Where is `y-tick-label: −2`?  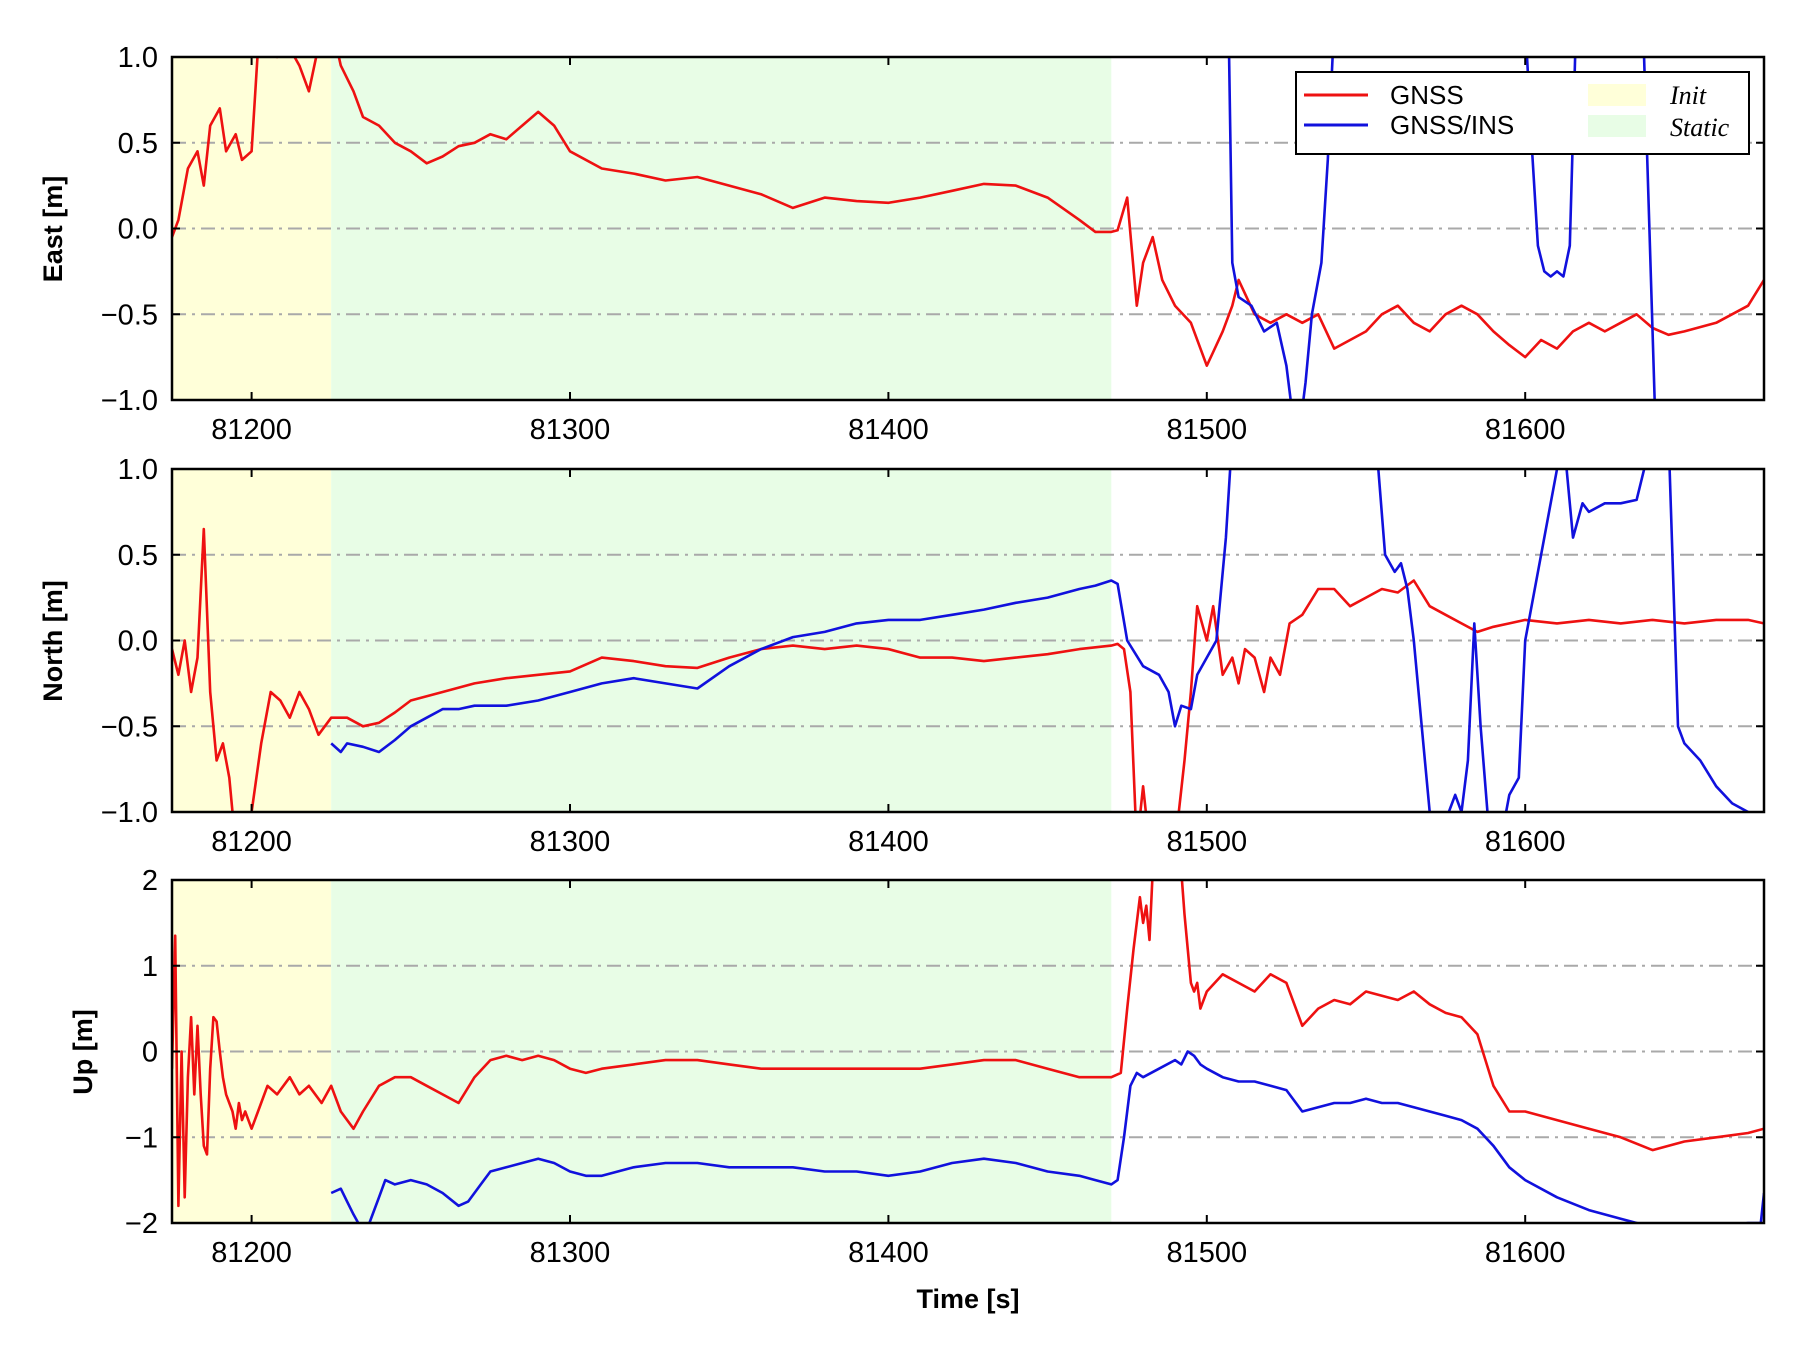 y-tick-label: −2 is located at coordinates (141, 1224).